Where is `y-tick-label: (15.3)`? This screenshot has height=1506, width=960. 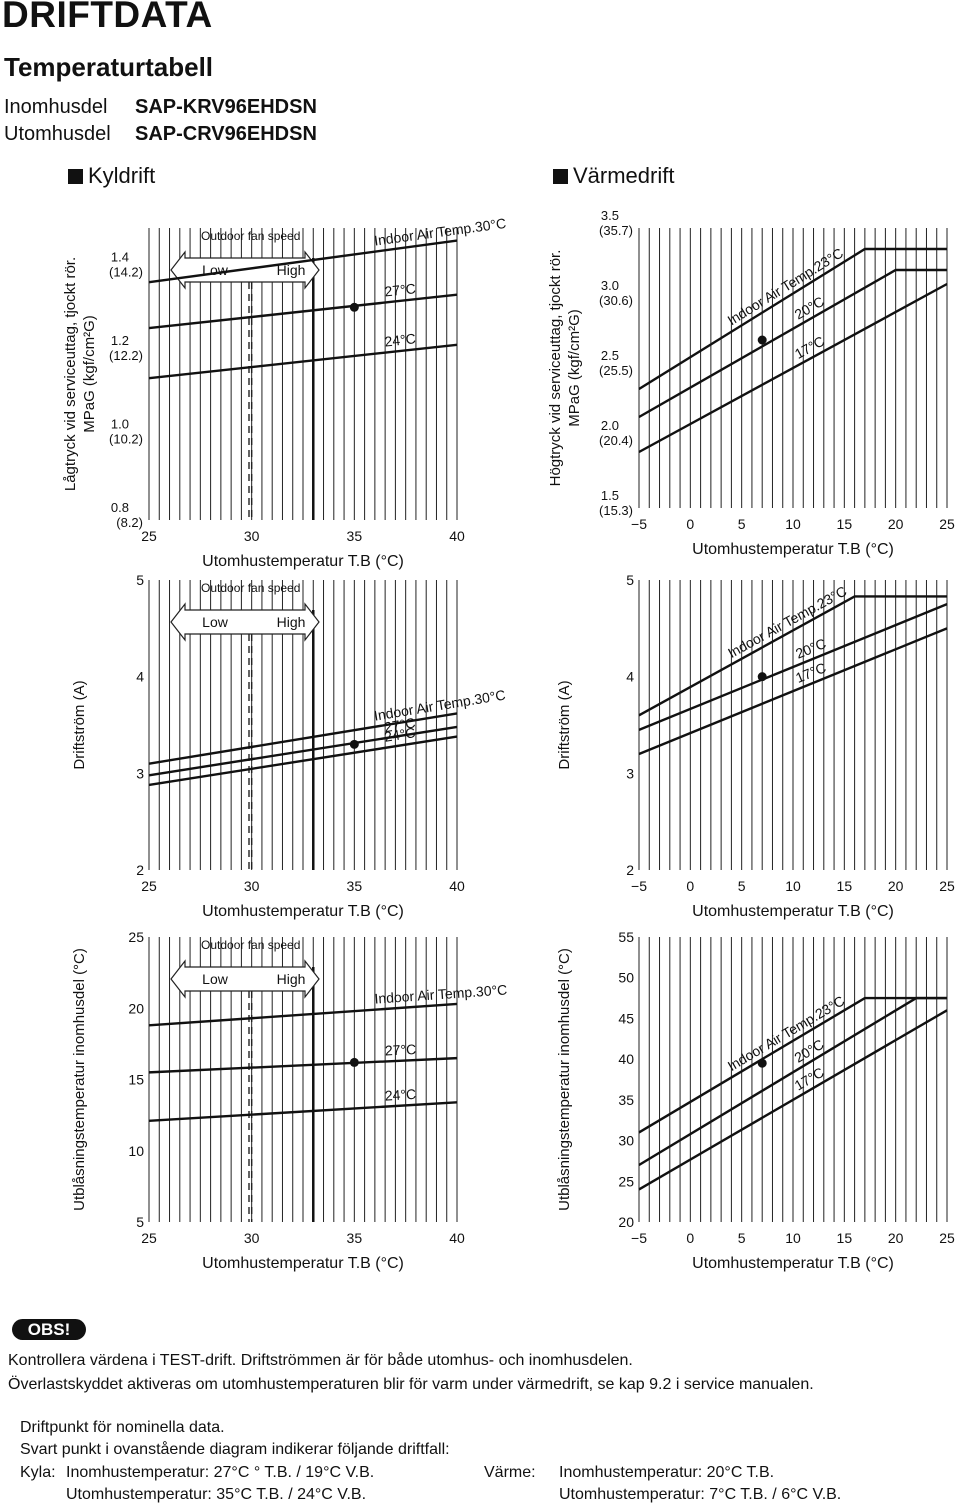
y-tick-label: (15.3) is located at coordinates (616, 510).